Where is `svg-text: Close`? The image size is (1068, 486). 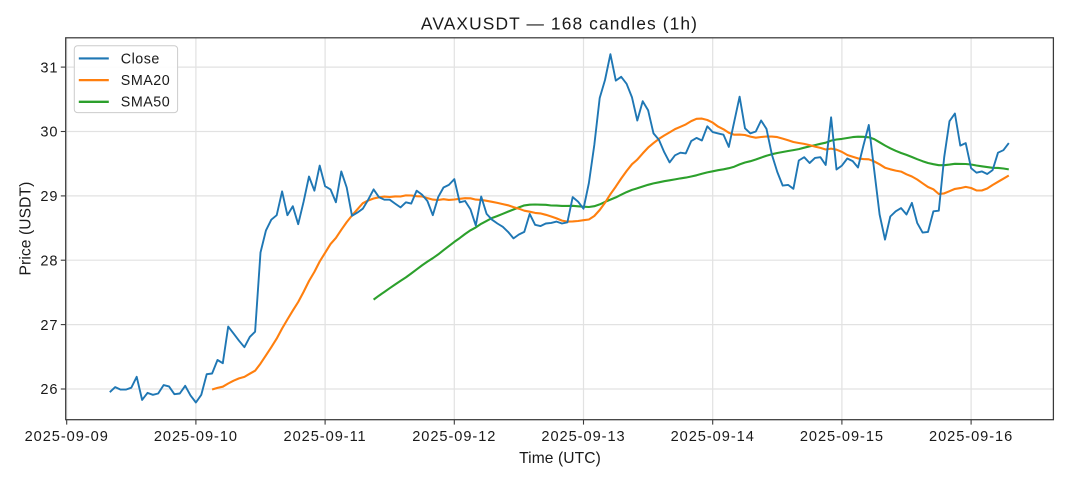
svg-text: Close is located at coordinates (140, 59).